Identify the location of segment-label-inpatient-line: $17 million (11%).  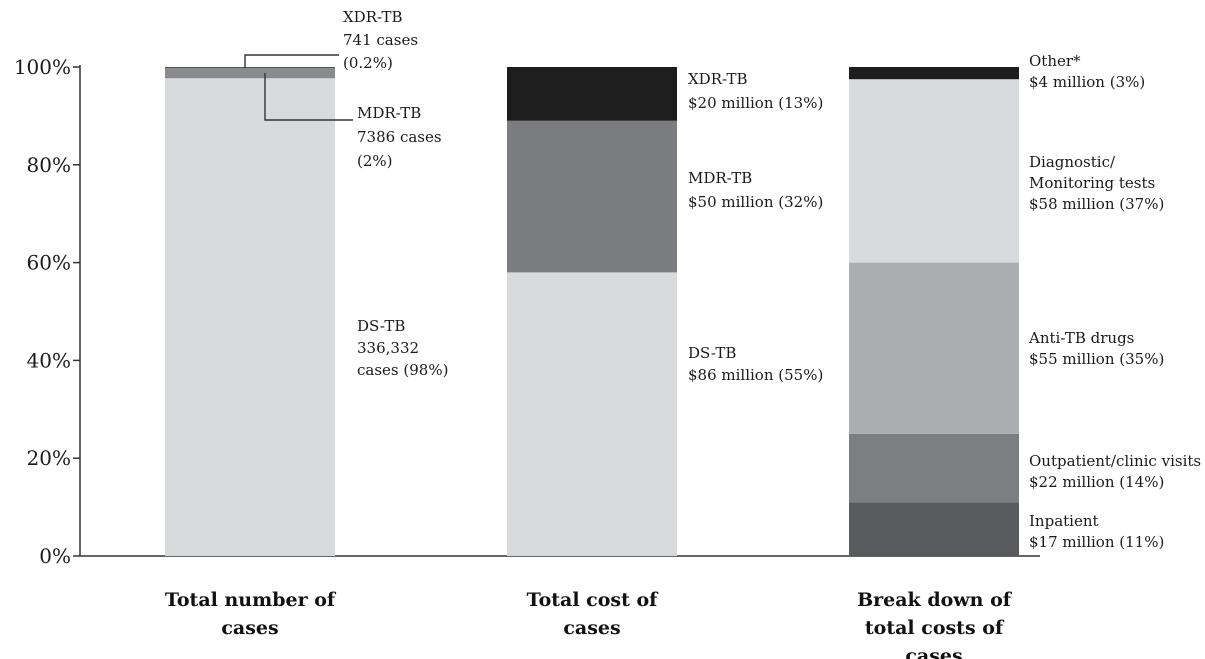
(1096, 542).